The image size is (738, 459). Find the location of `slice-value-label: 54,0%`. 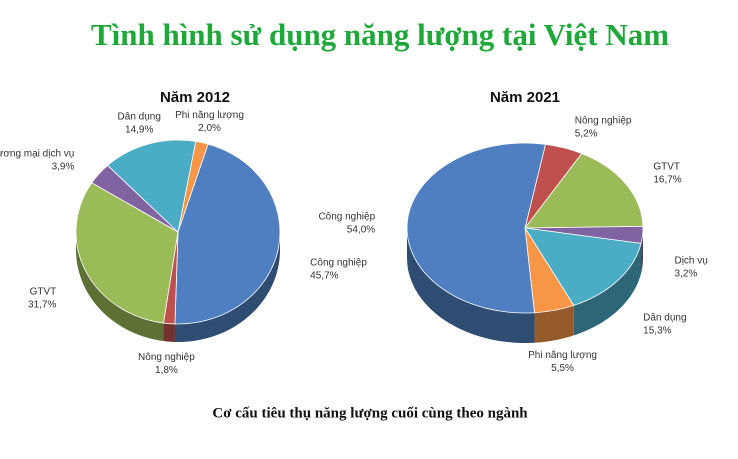

slice-value-label: 54,0% is located at coordinates (361, 230).